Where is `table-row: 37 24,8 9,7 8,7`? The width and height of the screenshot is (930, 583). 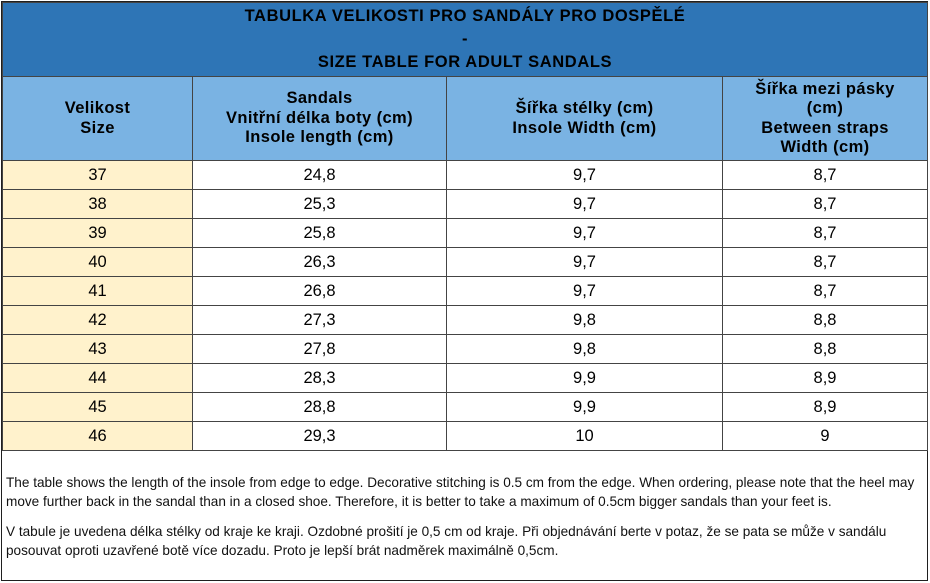 table-row: 37 24,8 9,7 8,7 is located at coordinates (465, 175).